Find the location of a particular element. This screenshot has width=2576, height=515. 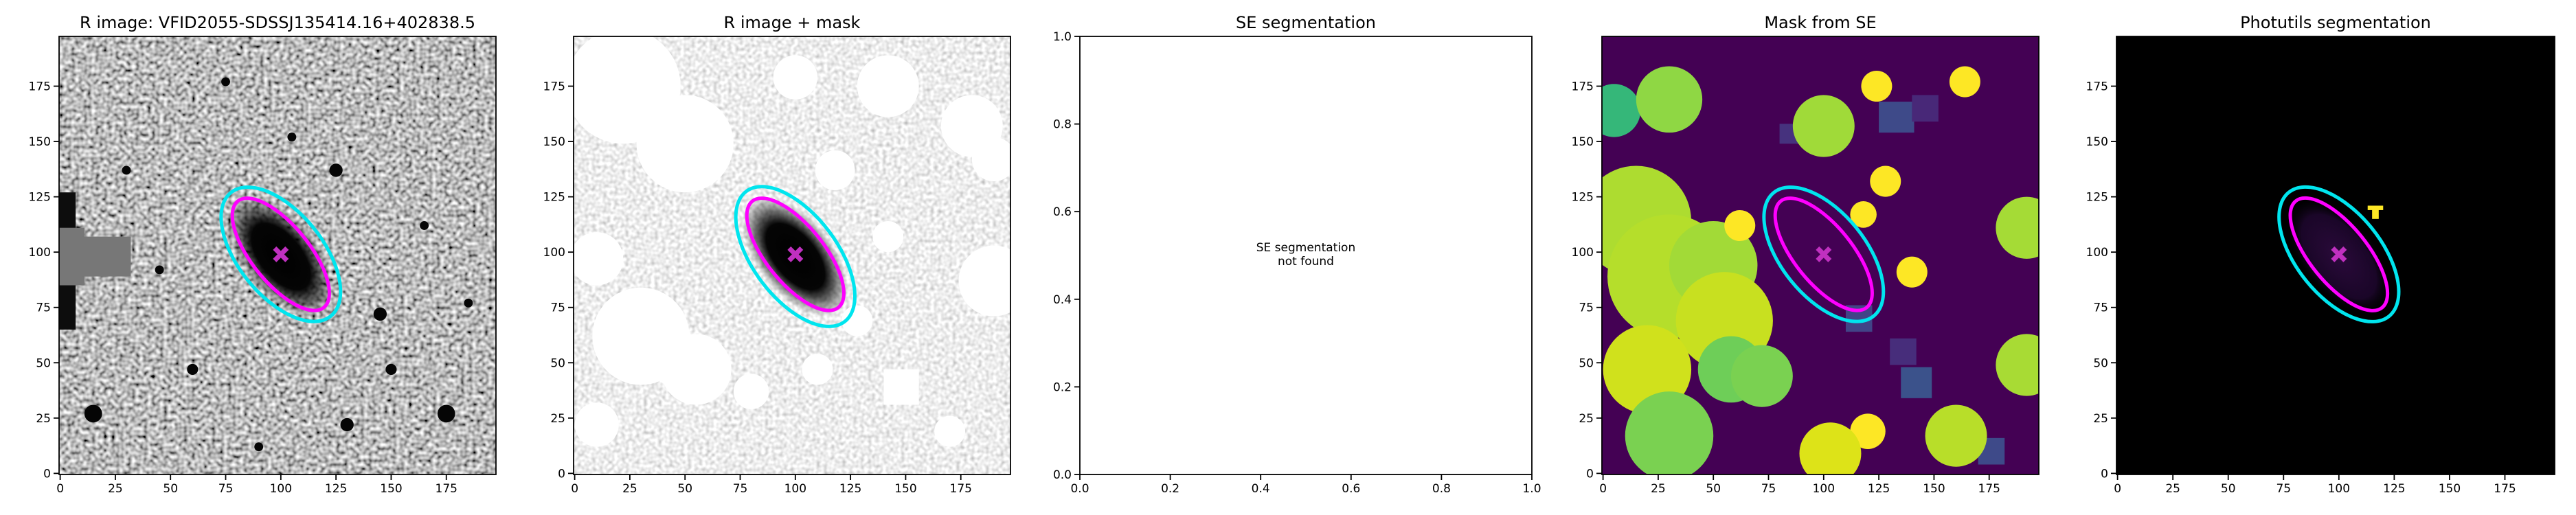

y-tick-label: 0.0 is located at coordinates (1062, 475).